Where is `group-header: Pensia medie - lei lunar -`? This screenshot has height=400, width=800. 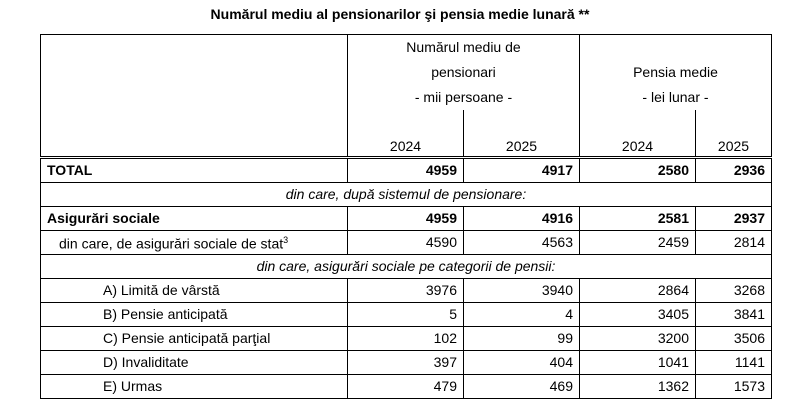 group-header: Pensia medie - lei lunar - is located at coordinates (675, 72).